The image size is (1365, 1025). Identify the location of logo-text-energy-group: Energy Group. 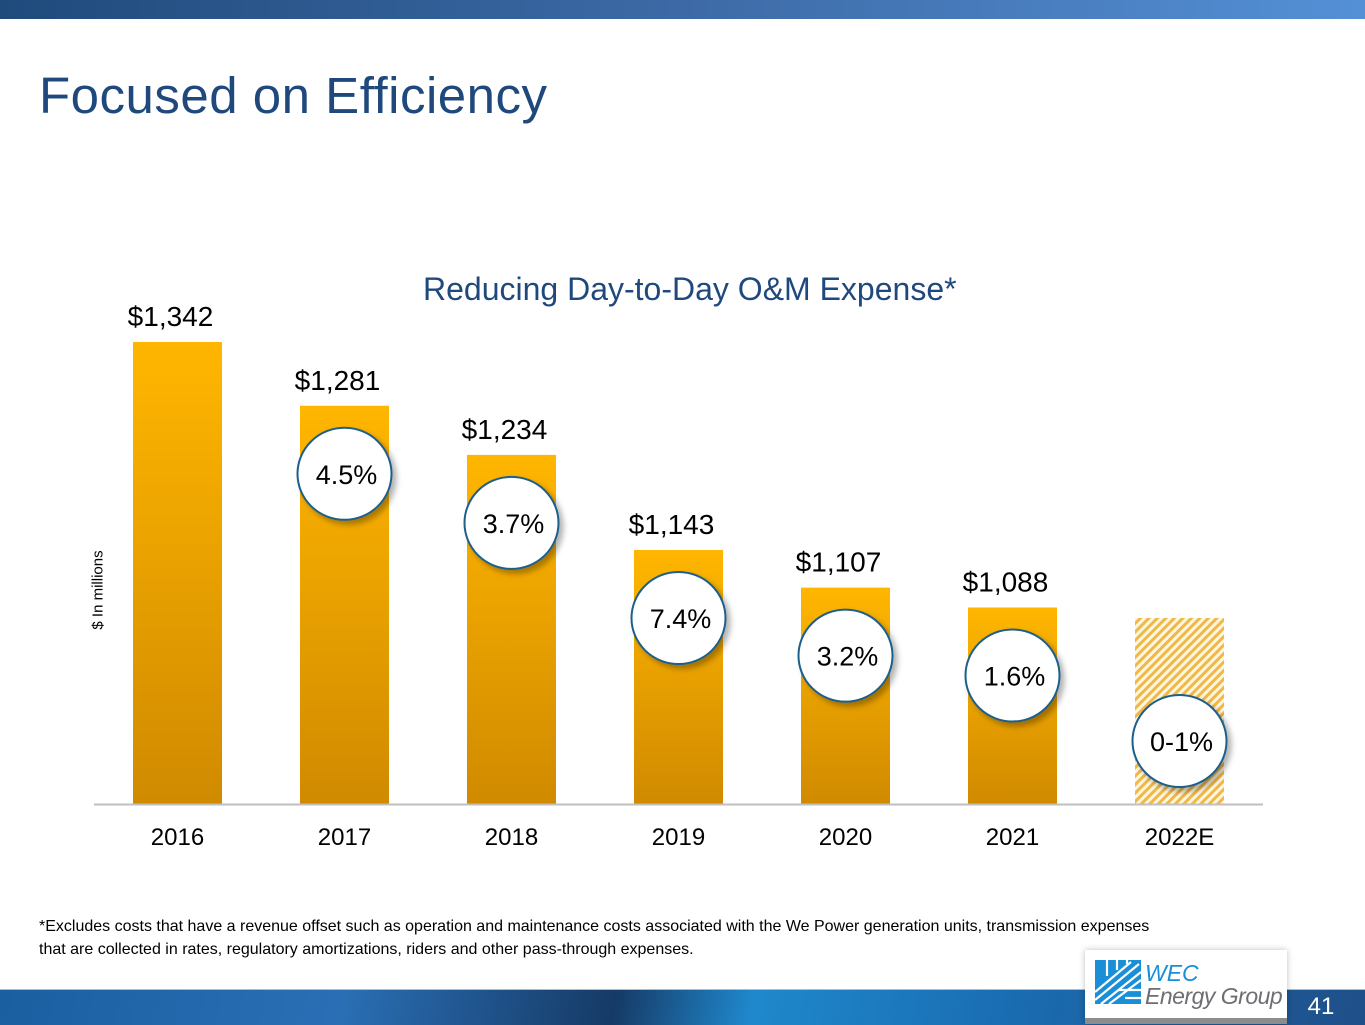
(1214, 996).